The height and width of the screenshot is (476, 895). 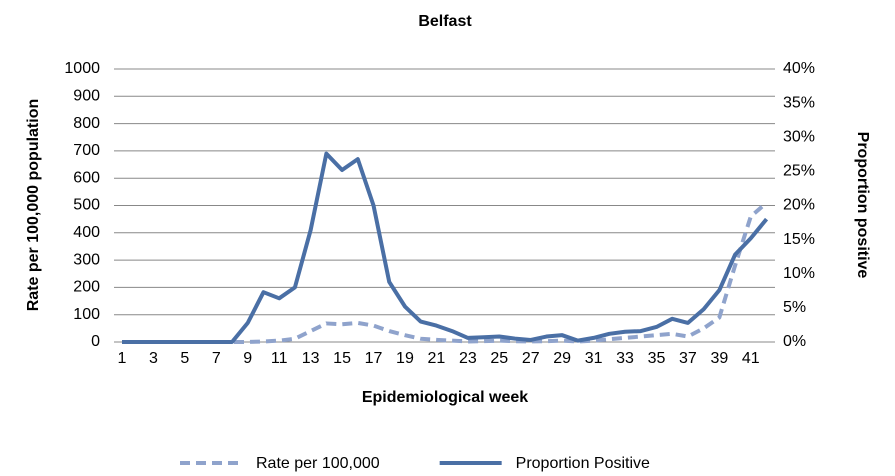 What do you see at coordinates (594, 358) in the screenshot?
I see `x-tick-label: 31` at bounding box center [594, 358].